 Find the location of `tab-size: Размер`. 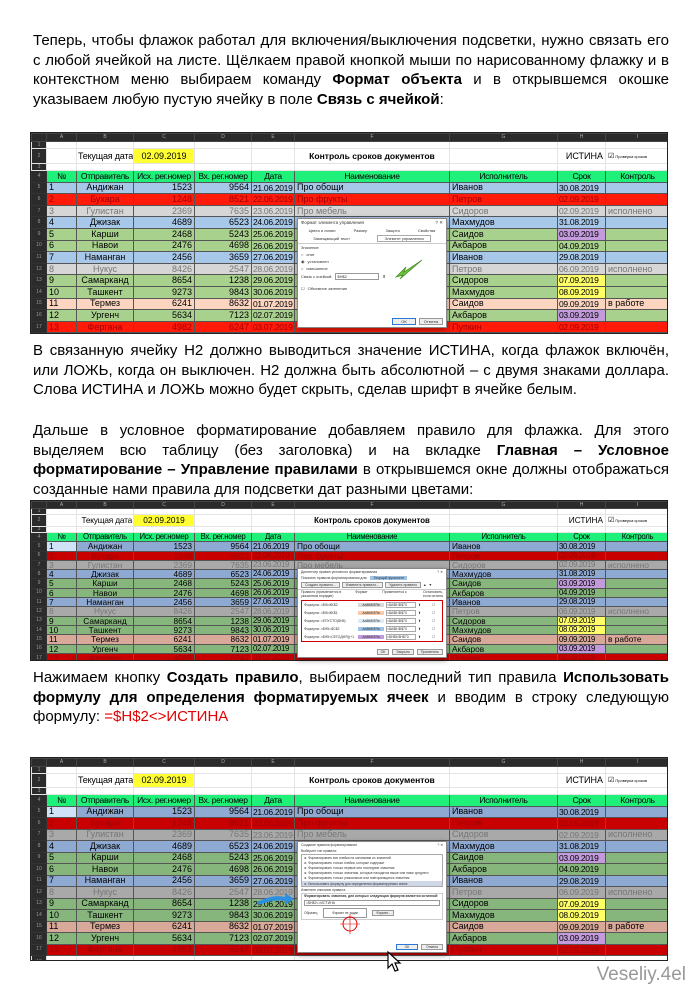

tab-size: Размер is located at coordinates (360, 230).